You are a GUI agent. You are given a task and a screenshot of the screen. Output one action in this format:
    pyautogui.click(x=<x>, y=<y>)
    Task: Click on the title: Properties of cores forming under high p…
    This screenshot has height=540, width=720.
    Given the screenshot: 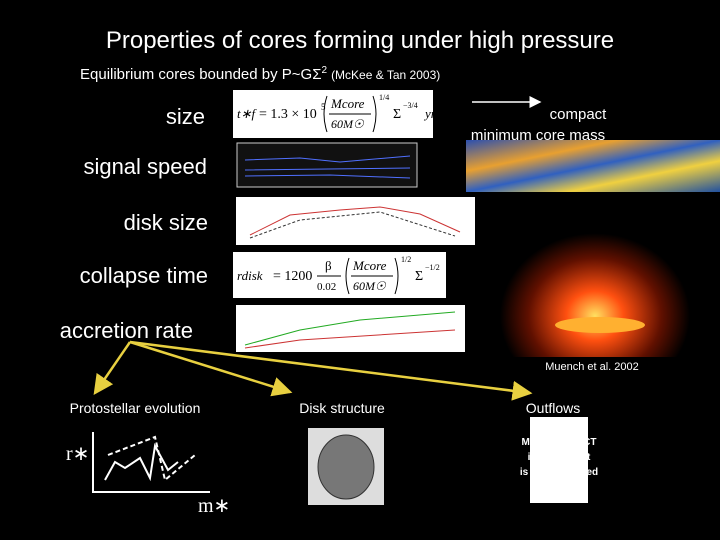 What is the action you would take?
    pyautogui.click(x=360, y=40)
    